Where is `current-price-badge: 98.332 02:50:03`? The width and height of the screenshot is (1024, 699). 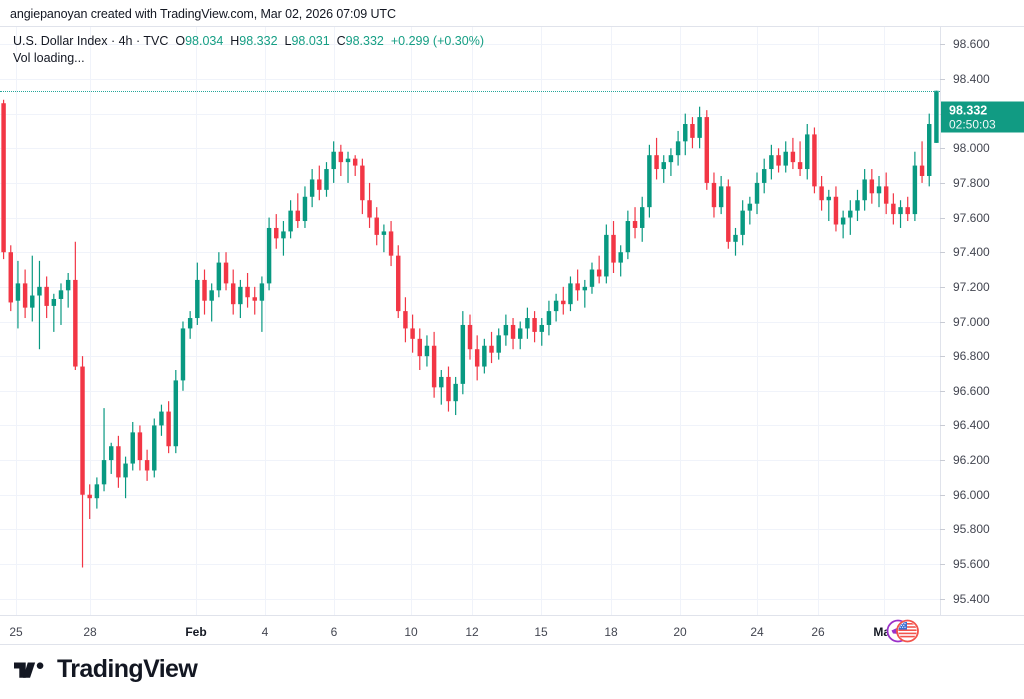 current-price-badge: 98.332 02:50:03 is located at coordinates (982, 117).